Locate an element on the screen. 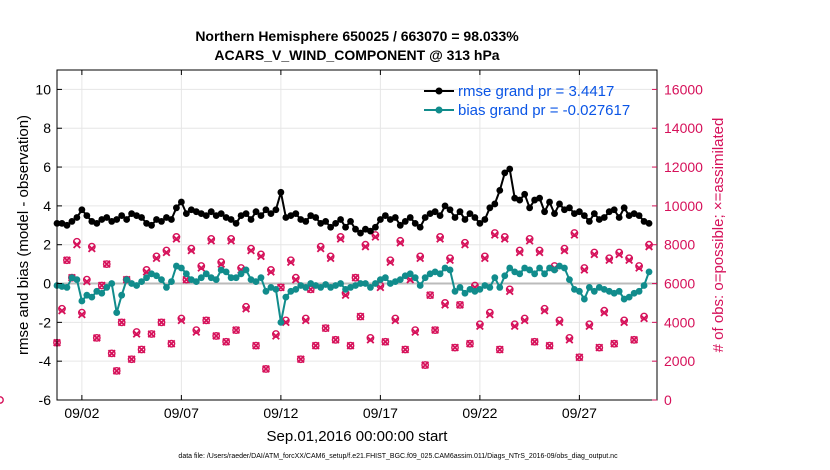  y-right-tick-label: 4000 is located at coordinates (679, 322).